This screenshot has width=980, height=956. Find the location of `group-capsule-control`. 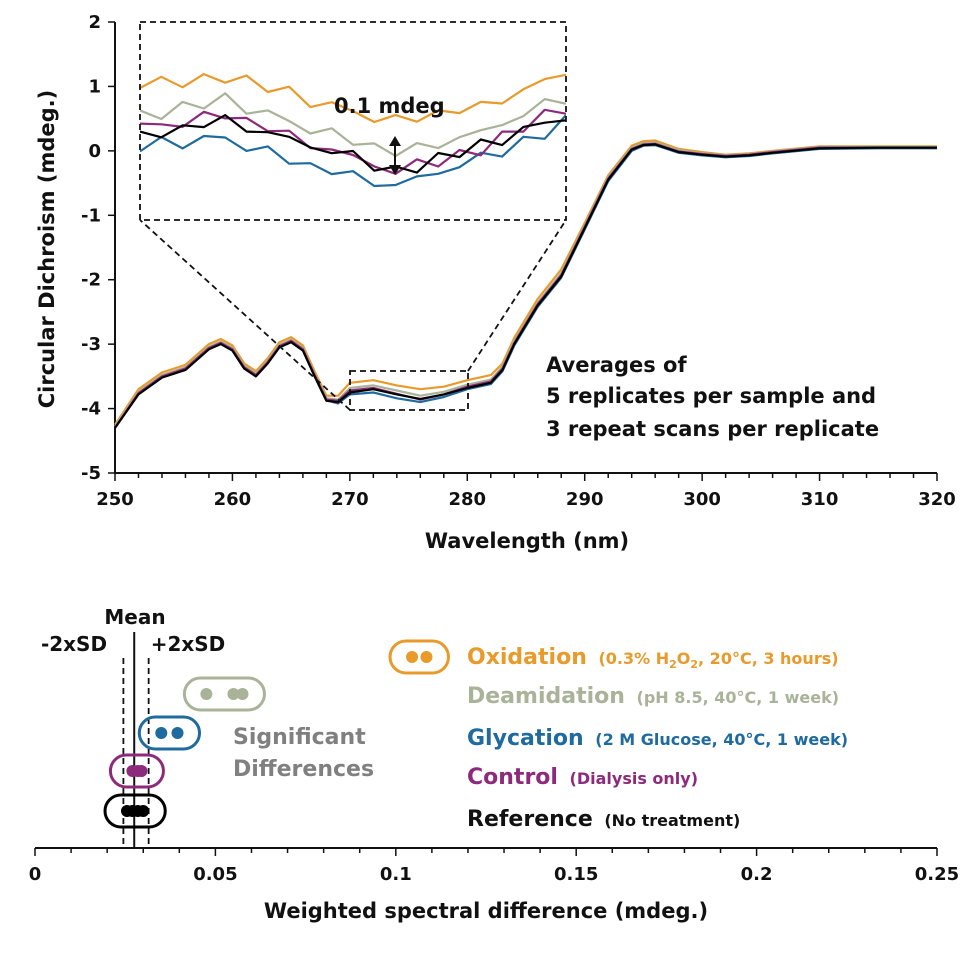

group-capsule-control is located at coordinates (136, 771).